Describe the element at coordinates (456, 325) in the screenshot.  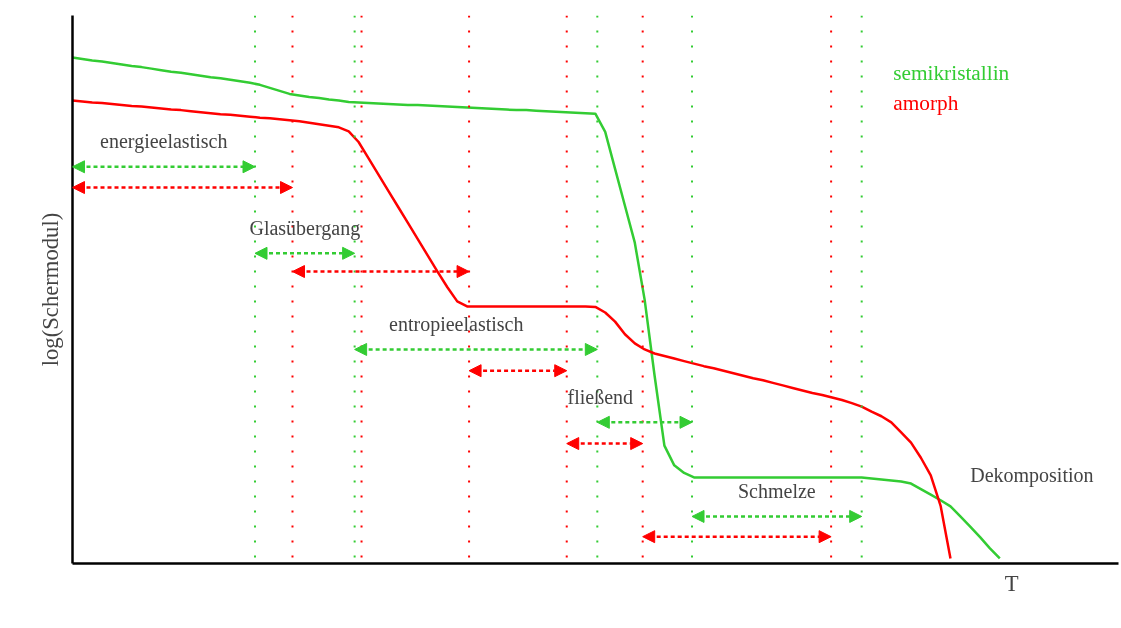
I see `annotation: entropieelastisch` at that location.